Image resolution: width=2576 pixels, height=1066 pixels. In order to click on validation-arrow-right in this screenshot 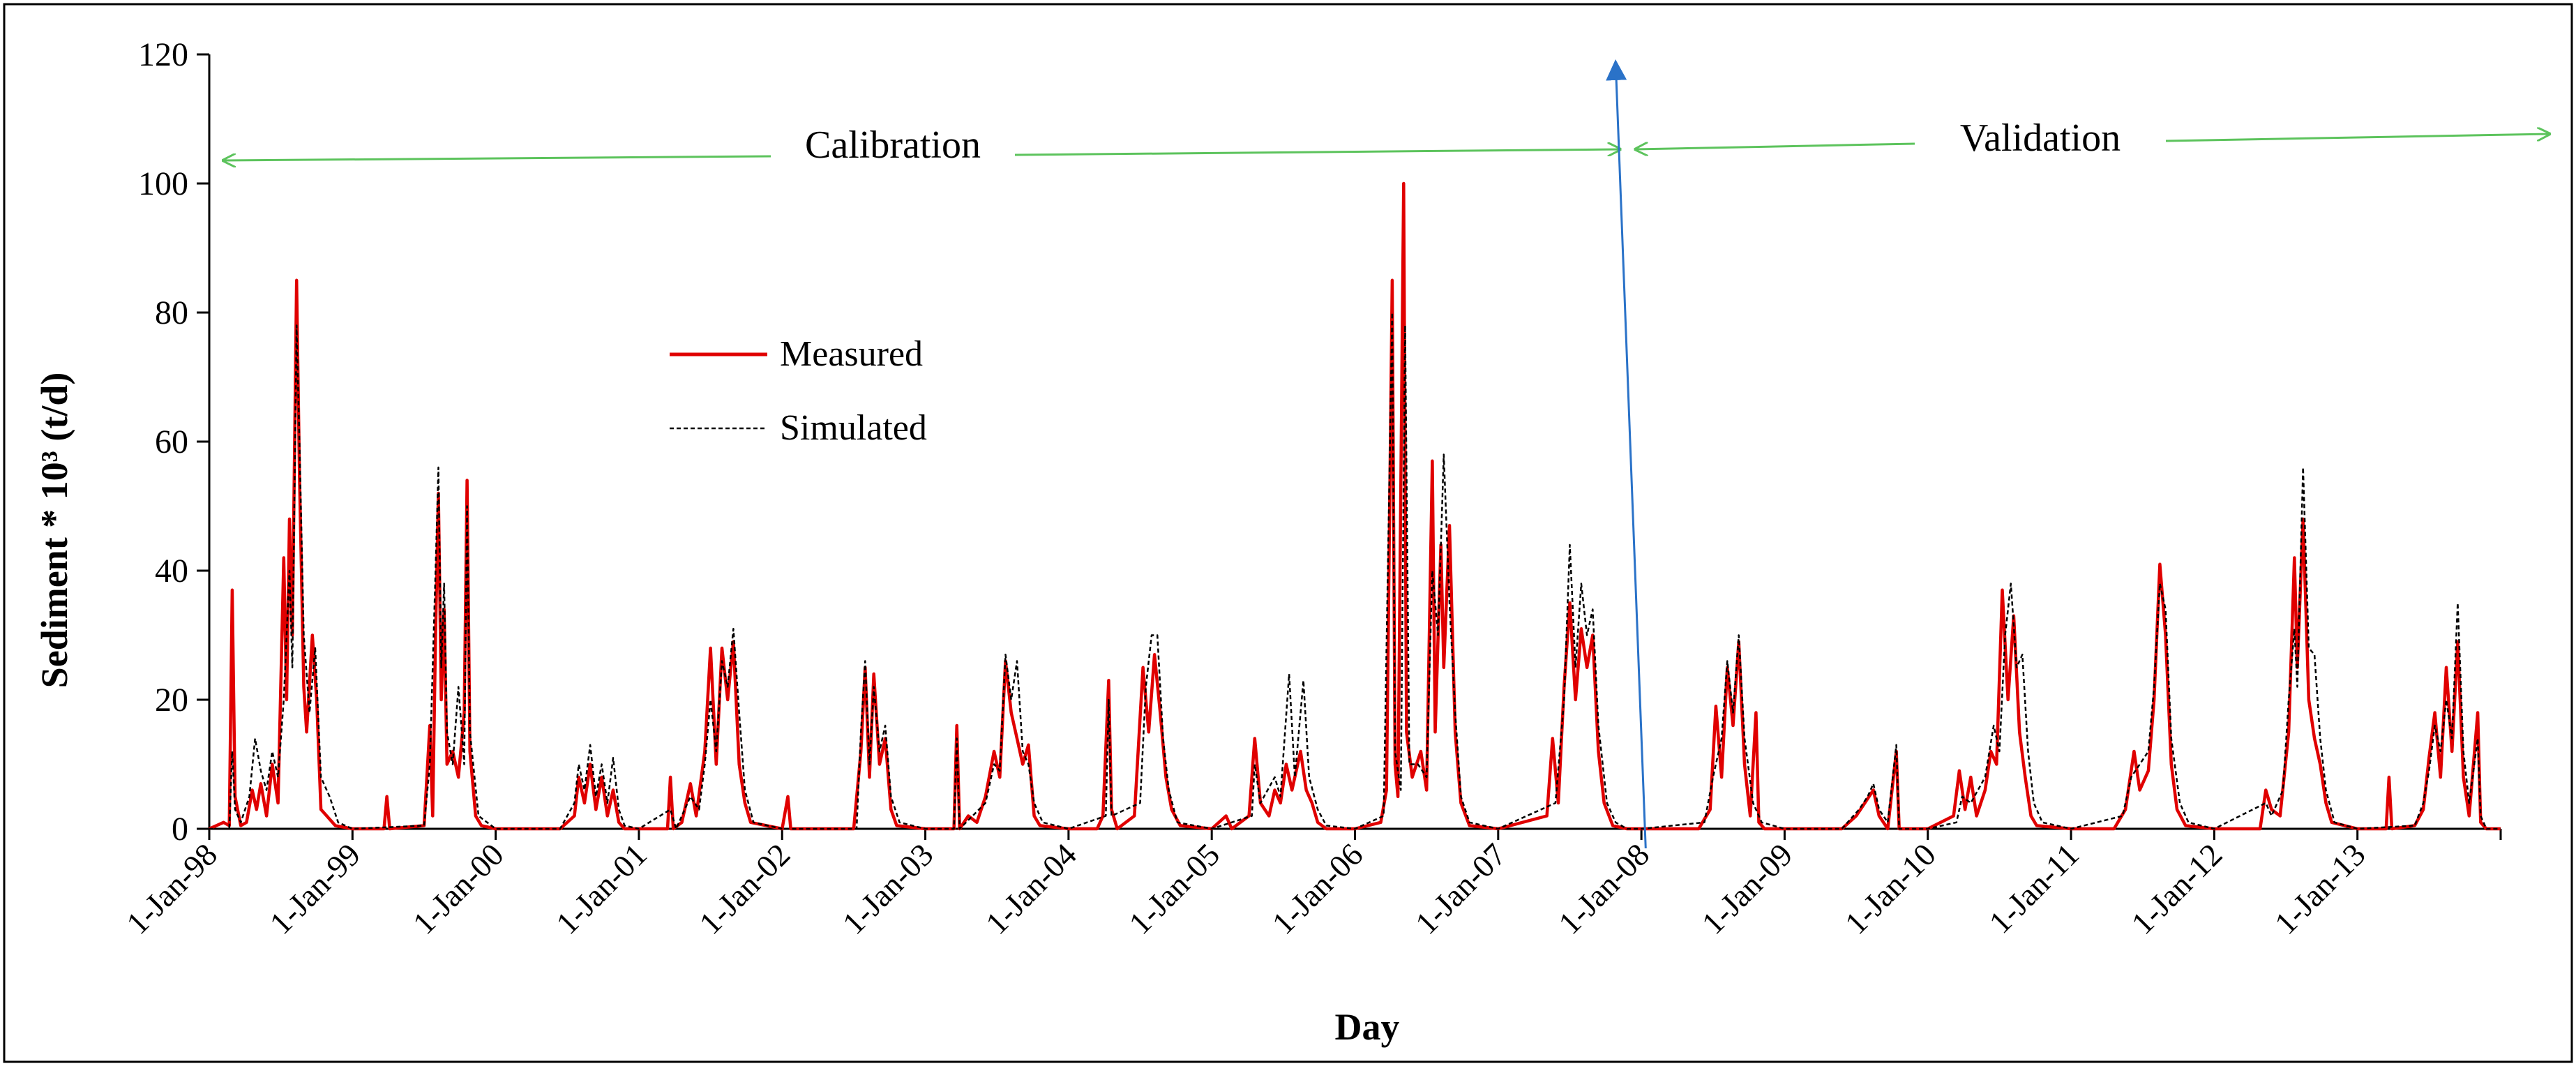, I will do `click(2357, 138)`.